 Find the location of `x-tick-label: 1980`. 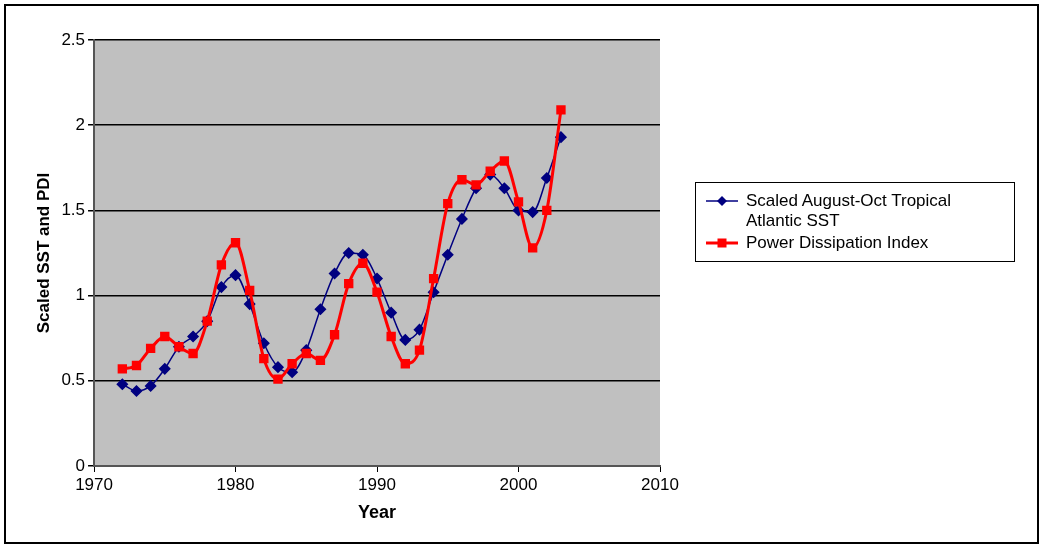

x-tick-label: 1980 is located at coordinates (235, 484).